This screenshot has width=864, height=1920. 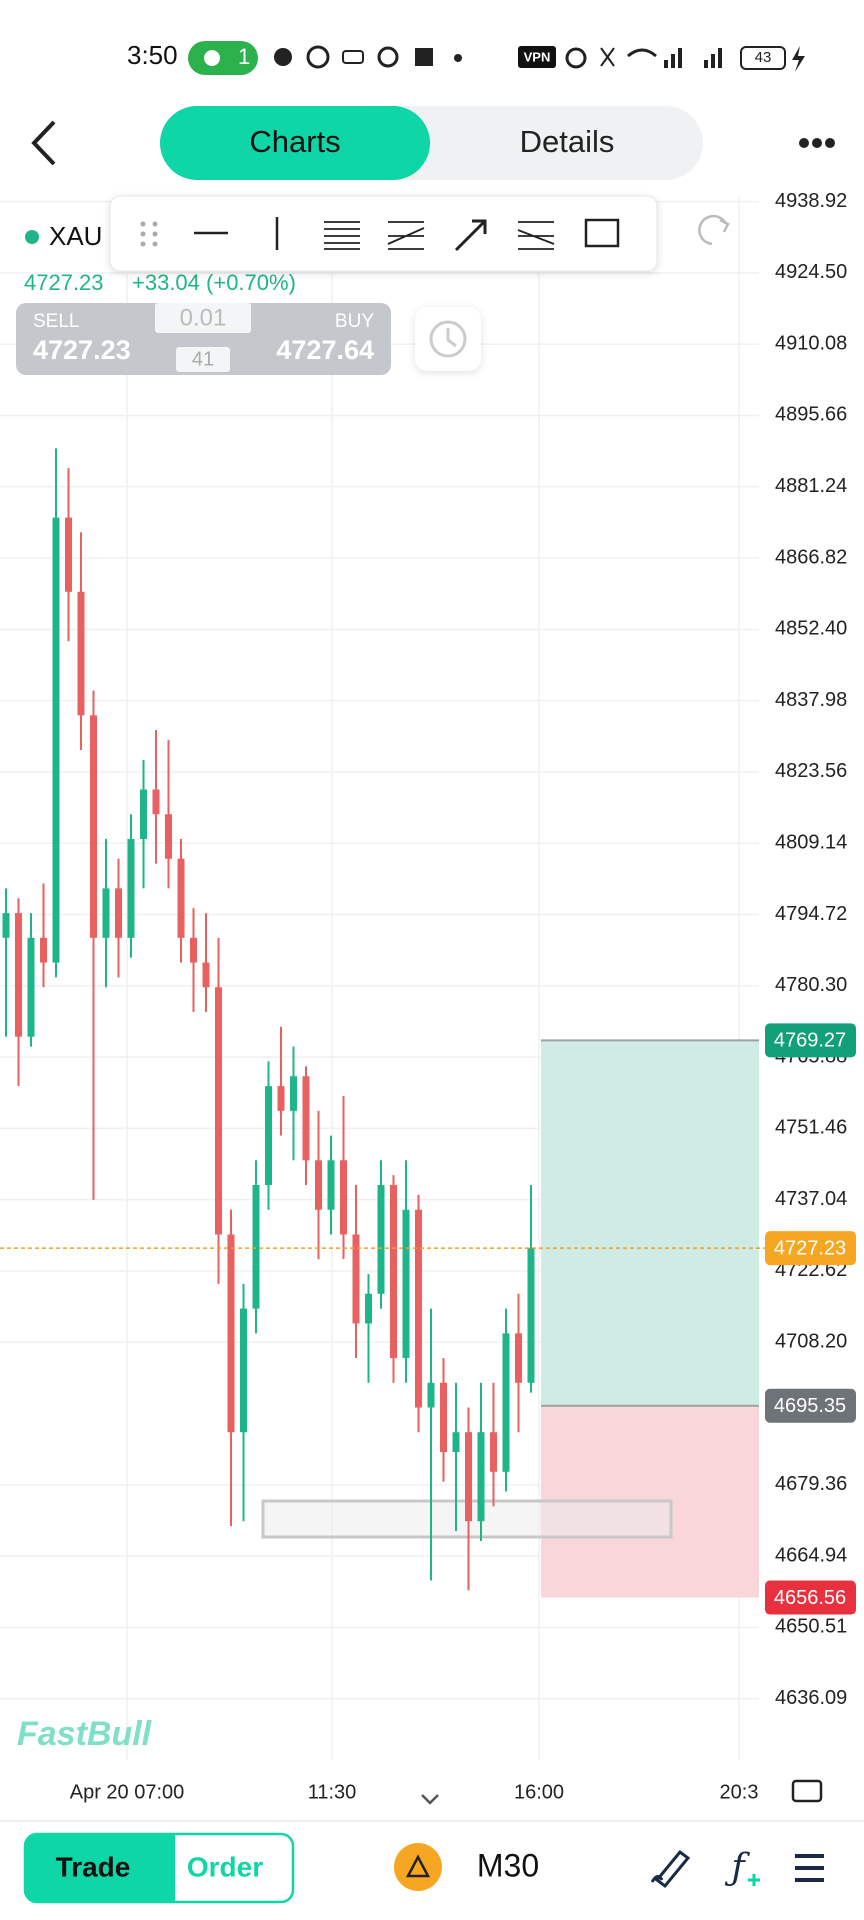 I want to click on more-button, so click(x=817, y=143).